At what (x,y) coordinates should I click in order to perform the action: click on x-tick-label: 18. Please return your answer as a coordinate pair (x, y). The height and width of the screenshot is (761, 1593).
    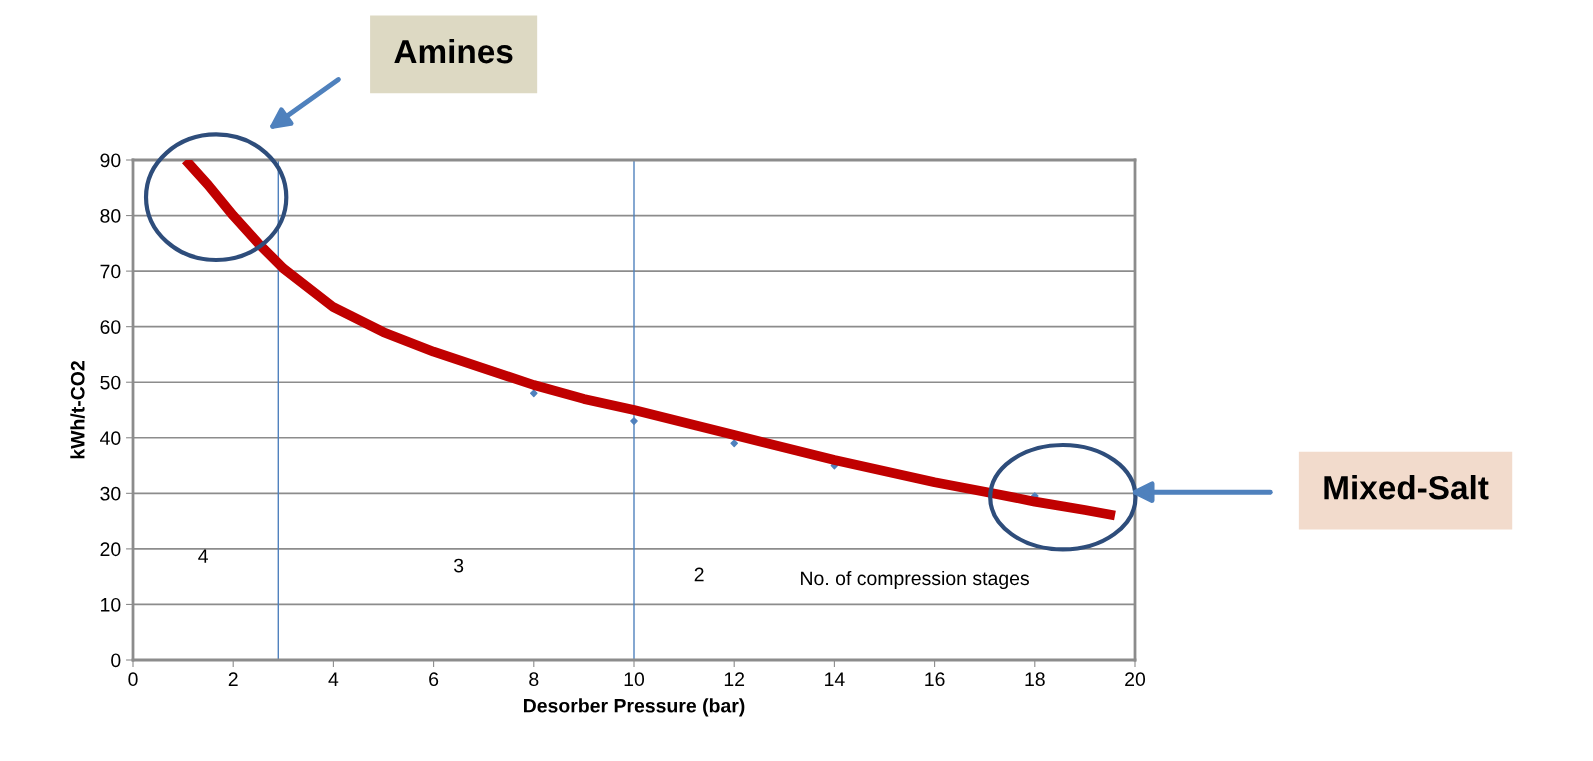
    Looking at the image, I should click on (1035, 679).